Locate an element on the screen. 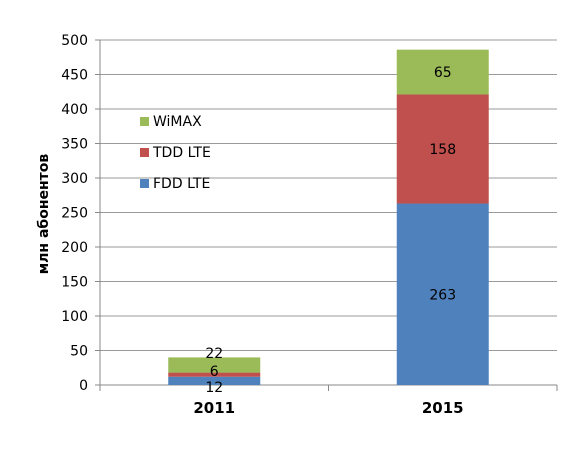  legend-label-tdd-lte: TDD LTE is located at coordinates (181, 153).